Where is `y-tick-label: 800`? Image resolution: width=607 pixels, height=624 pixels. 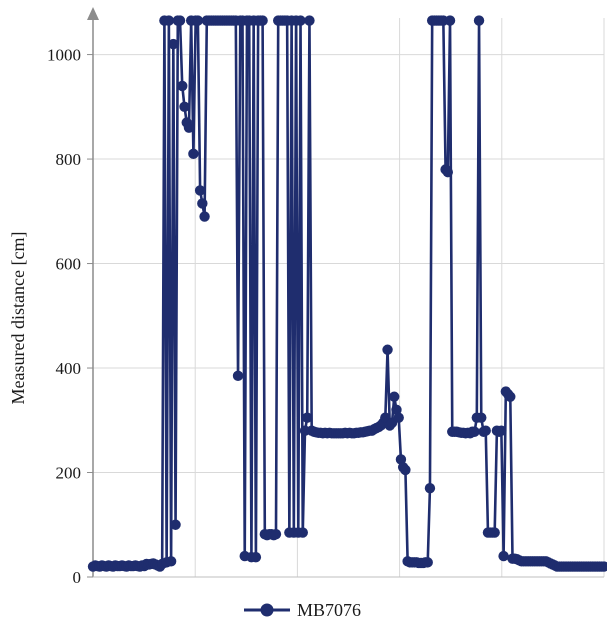 y-tick-label: 800 is located at coordinates (69, 159).